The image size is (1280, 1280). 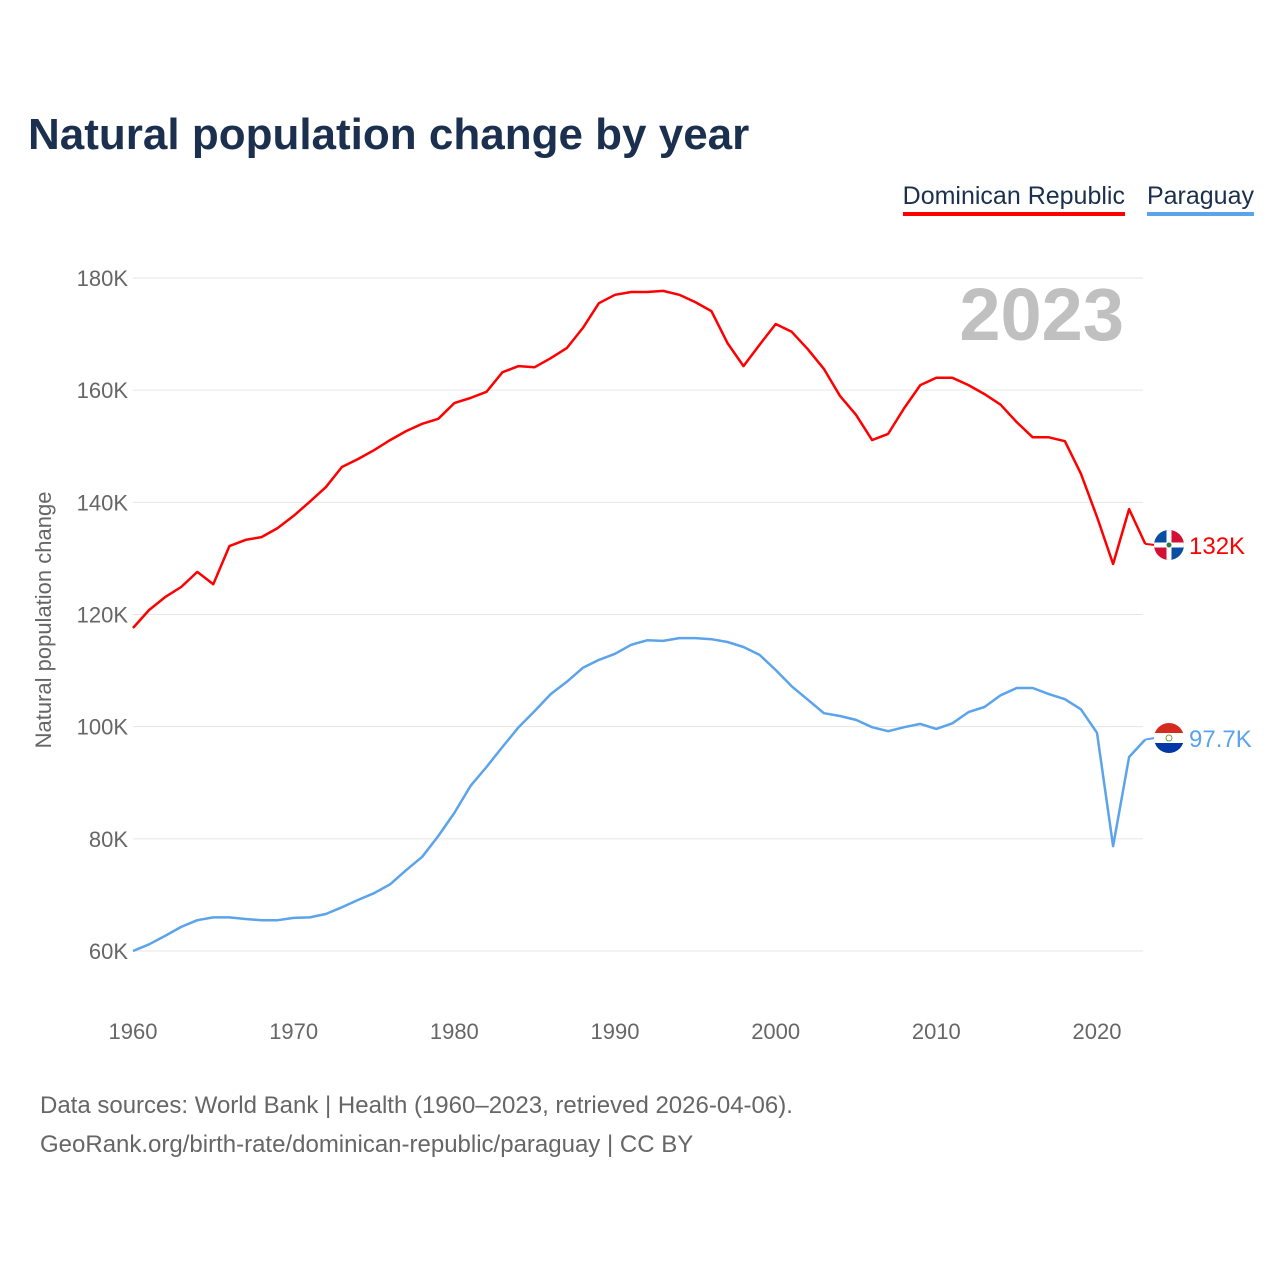 I want to click on end-value-label: 132K, so click(x=1217, y=546).